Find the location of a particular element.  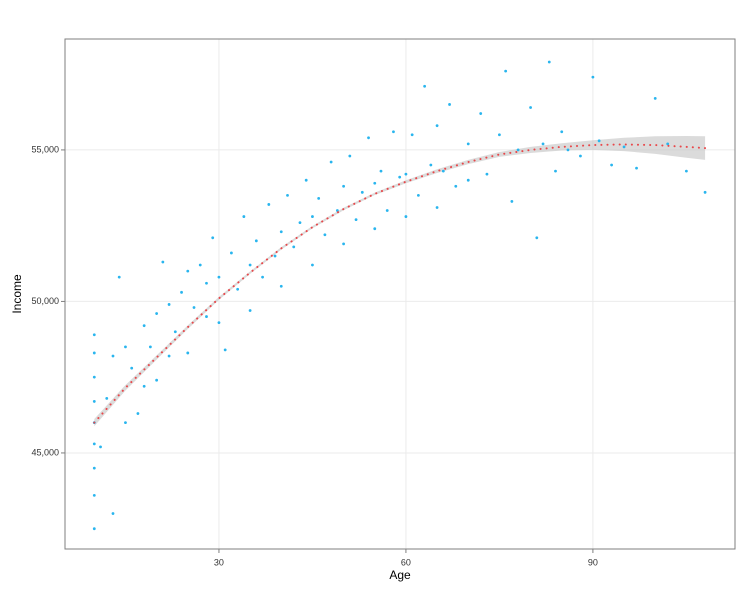

x-tick-label: 60 is located at coordinates (406, 562).